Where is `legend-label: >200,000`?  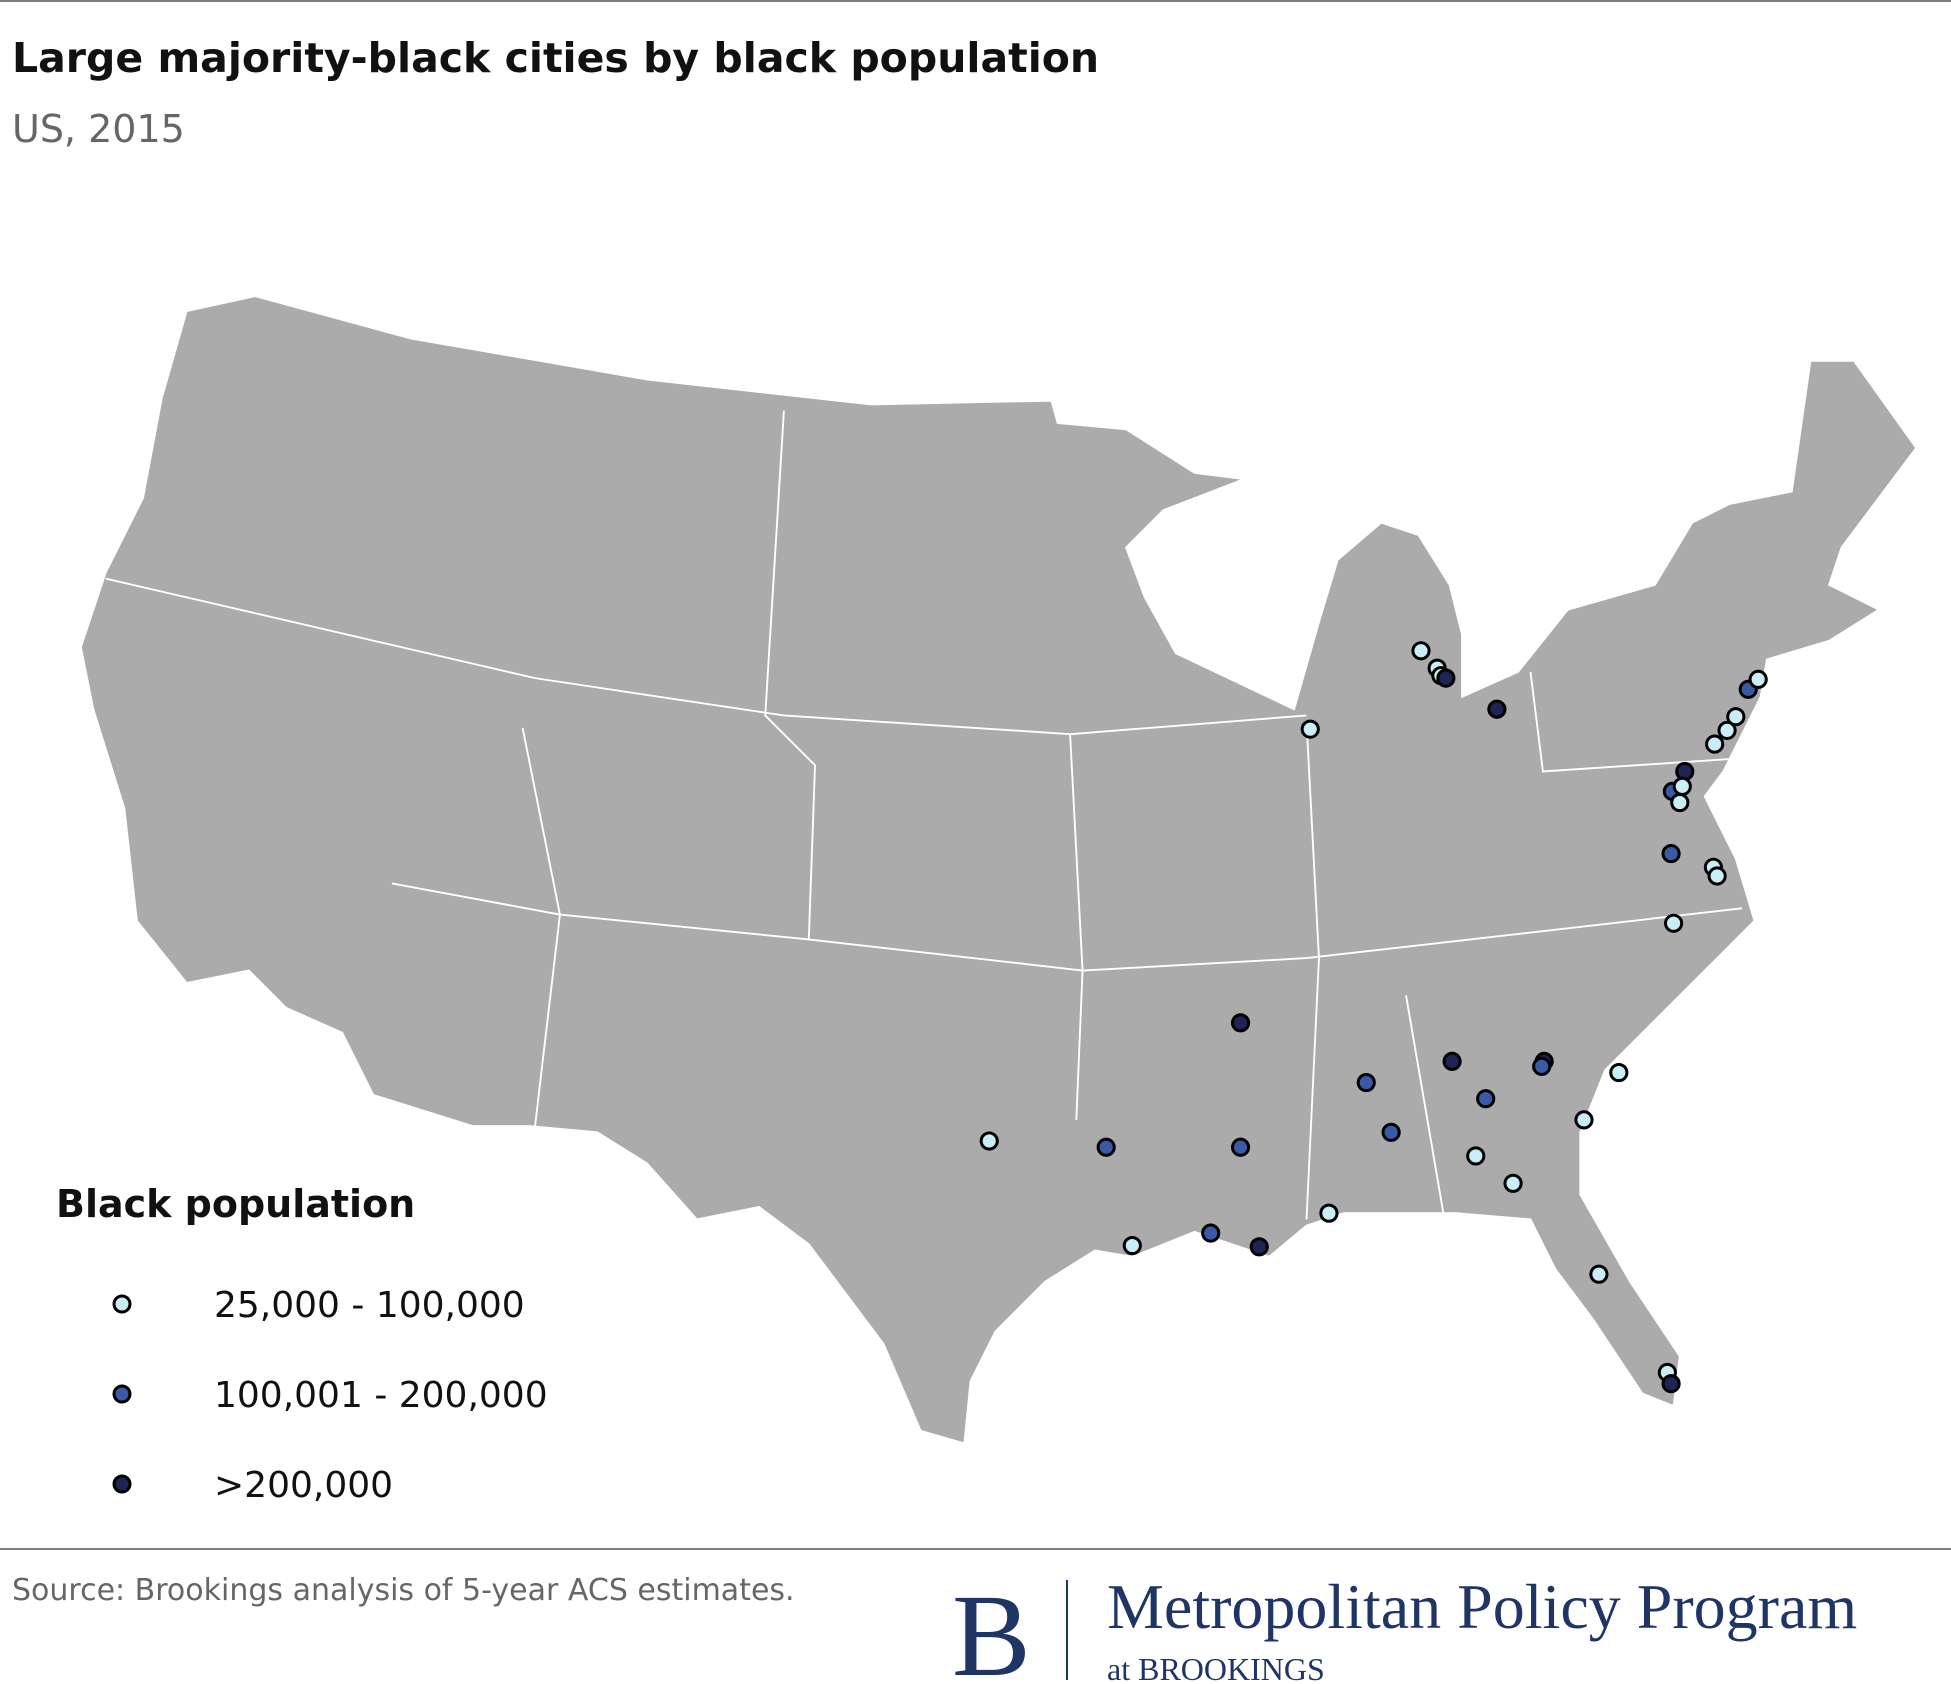
legend-label: >200,000 is located at coordinates (303, 1485).